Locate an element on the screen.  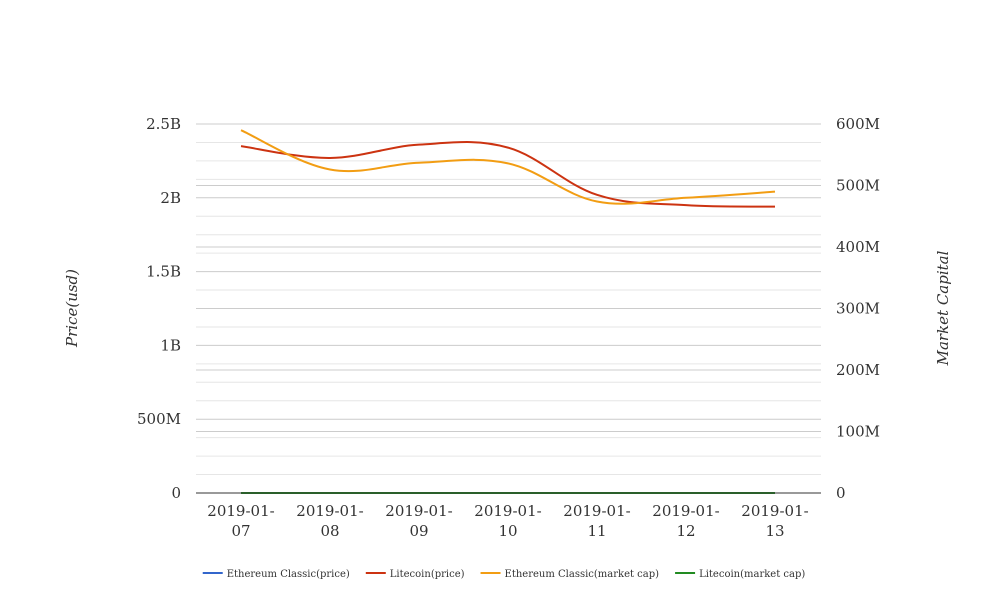
legend-item: Ethereum Classic(price) is located at coordinates (276, 574).